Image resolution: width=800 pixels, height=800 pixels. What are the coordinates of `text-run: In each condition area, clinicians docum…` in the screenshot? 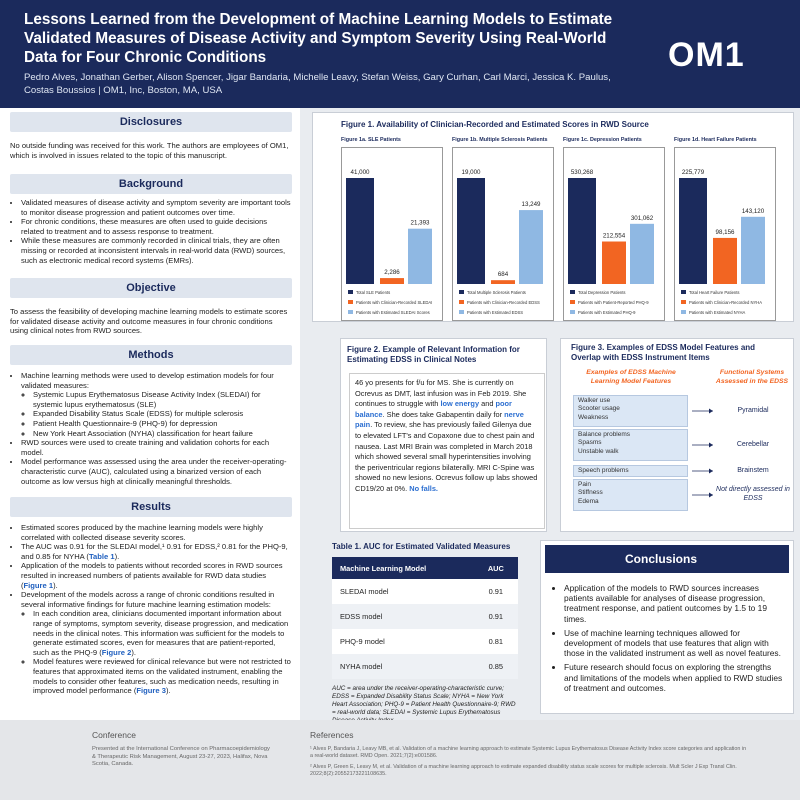 It's located at (161, 633).